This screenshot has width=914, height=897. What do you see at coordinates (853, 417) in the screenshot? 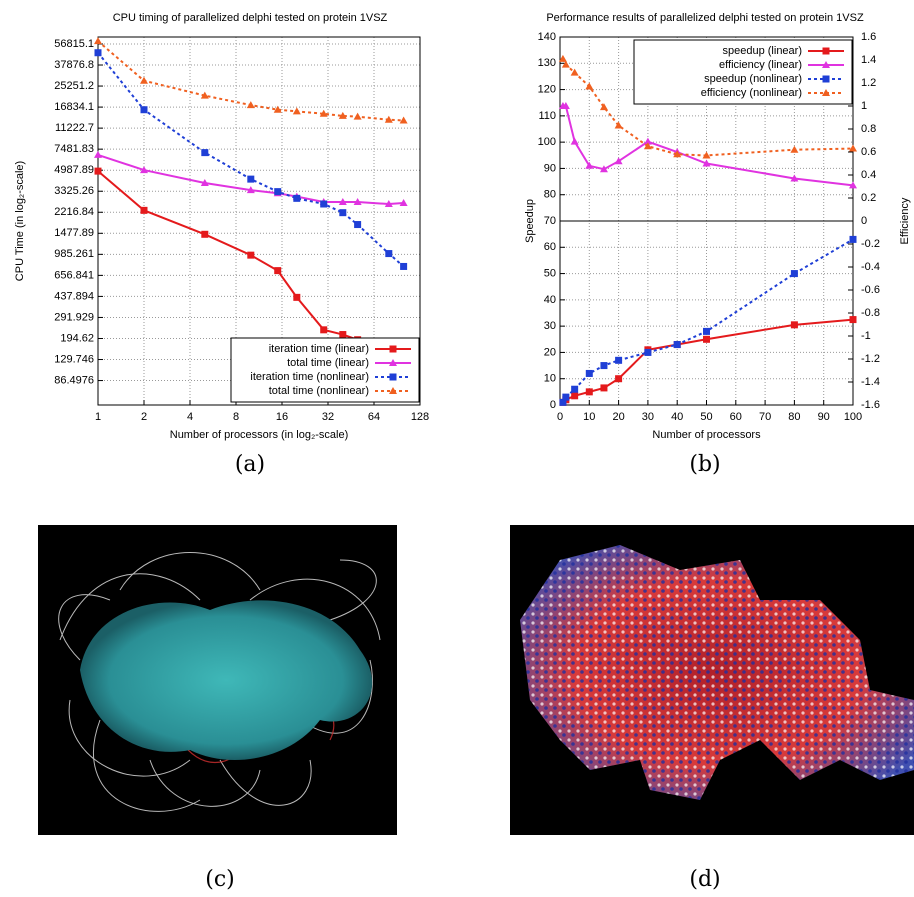
I see `x-tick-label: 100` at bounding box center [853, 417].